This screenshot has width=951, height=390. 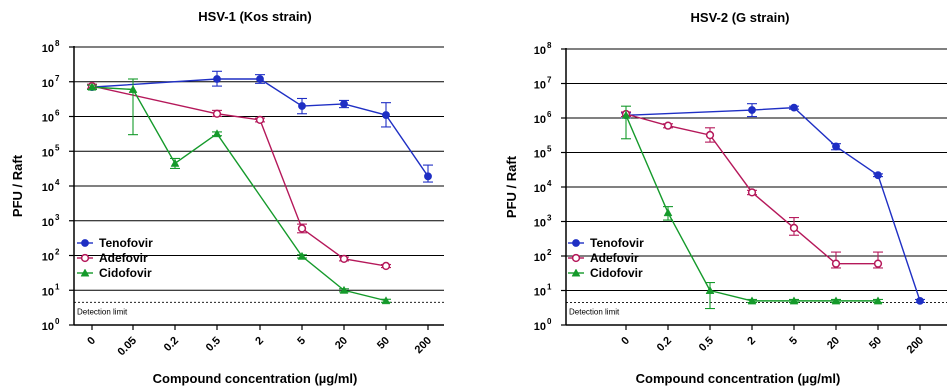 What do you see at coordinates (594, 311) in the screenshot?
I see `detection-limit-label: Detection limit` at bounding box center [594, 311].